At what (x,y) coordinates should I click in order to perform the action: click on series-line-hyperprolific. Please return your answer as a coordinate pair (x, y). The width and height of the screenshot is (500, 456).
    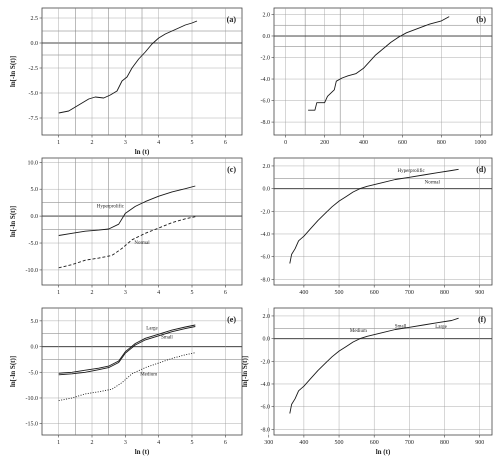
    Looking at the image, I should click on (127, 210).